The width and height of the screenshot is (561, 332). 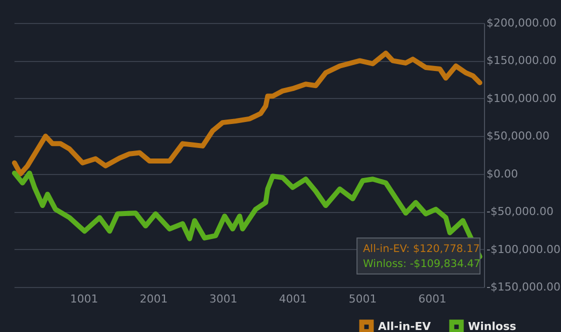 What do you see at coordinates (154, 299) in the screenshot?
I see `x-tick-label: 2001` at bounding box center [154, 299].